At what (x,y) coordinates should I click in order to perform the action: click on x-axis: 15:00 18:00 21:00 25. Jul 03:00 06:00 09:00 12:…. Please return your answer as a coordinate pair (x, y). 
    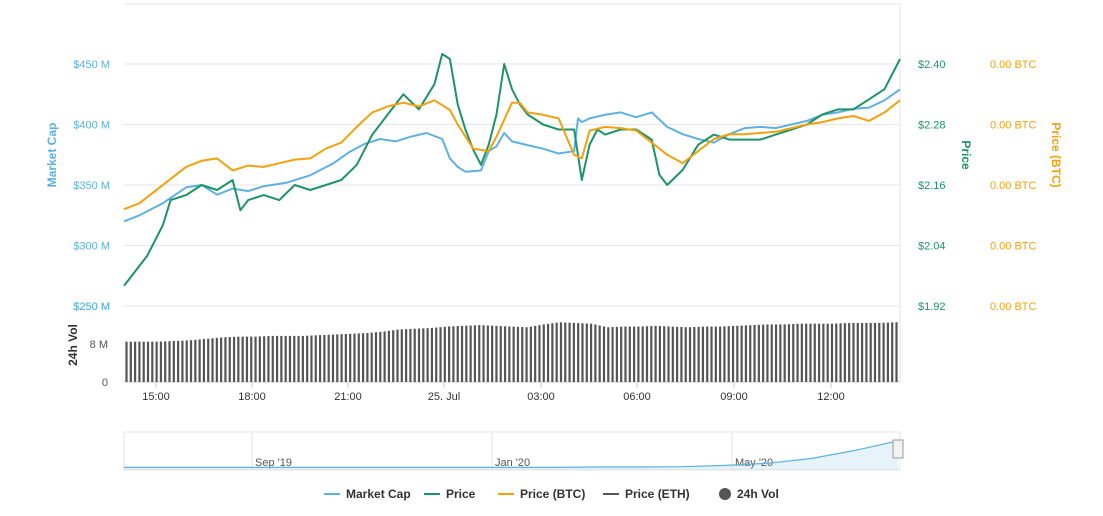
    Looking at the image, I should click on (493, 392).